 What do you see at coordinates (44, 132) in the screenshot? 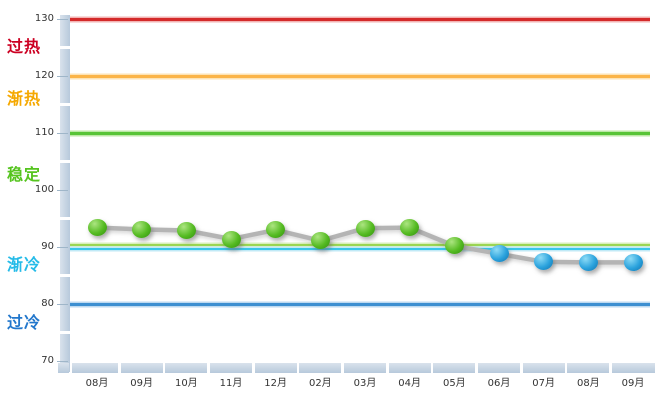
I see `y-axis-tick-label: 110` at bounding box center [44, 132].